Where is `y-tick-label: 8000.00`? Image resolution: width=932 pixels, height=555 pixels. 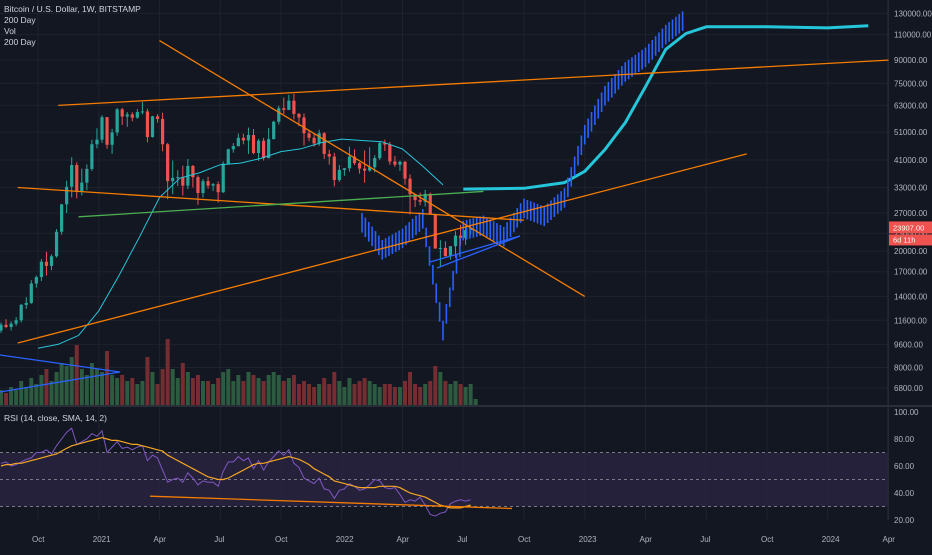
y-tick-label: 8000.00 is located at coordinates (908, 367).